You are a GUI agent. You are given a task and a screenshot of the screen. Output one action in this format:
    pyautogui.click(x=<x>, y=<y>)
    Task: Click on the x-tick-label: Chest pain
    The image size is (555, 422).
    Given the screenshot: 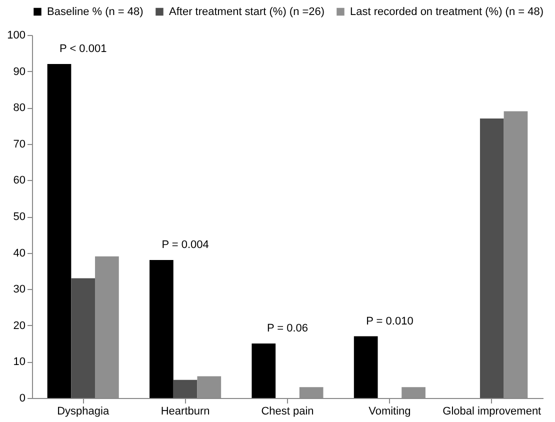 What is the action you would take?
    pyautogui.click(x=287, y=412)
    